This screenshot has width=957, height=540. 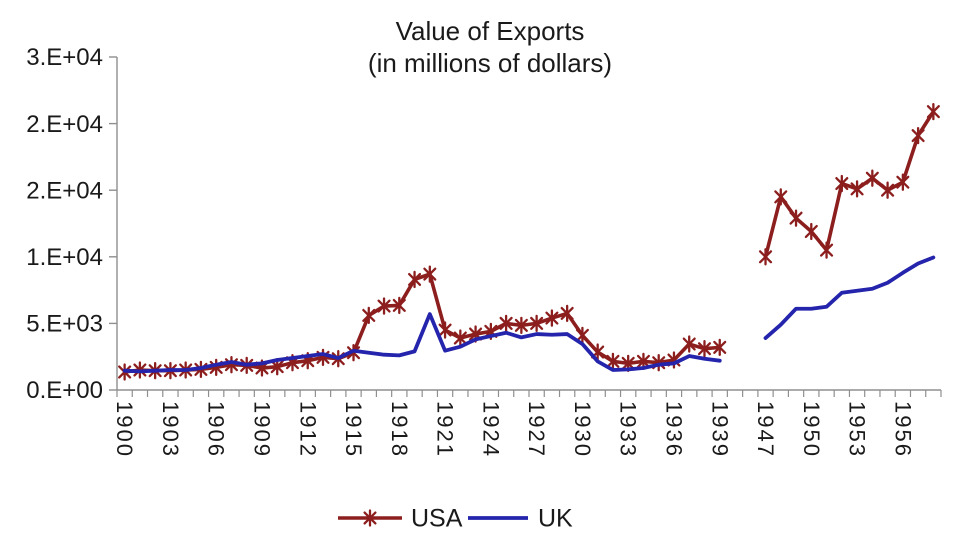 I want to click on x-tick-label-1936: 1936, so click(x=673, y=429).